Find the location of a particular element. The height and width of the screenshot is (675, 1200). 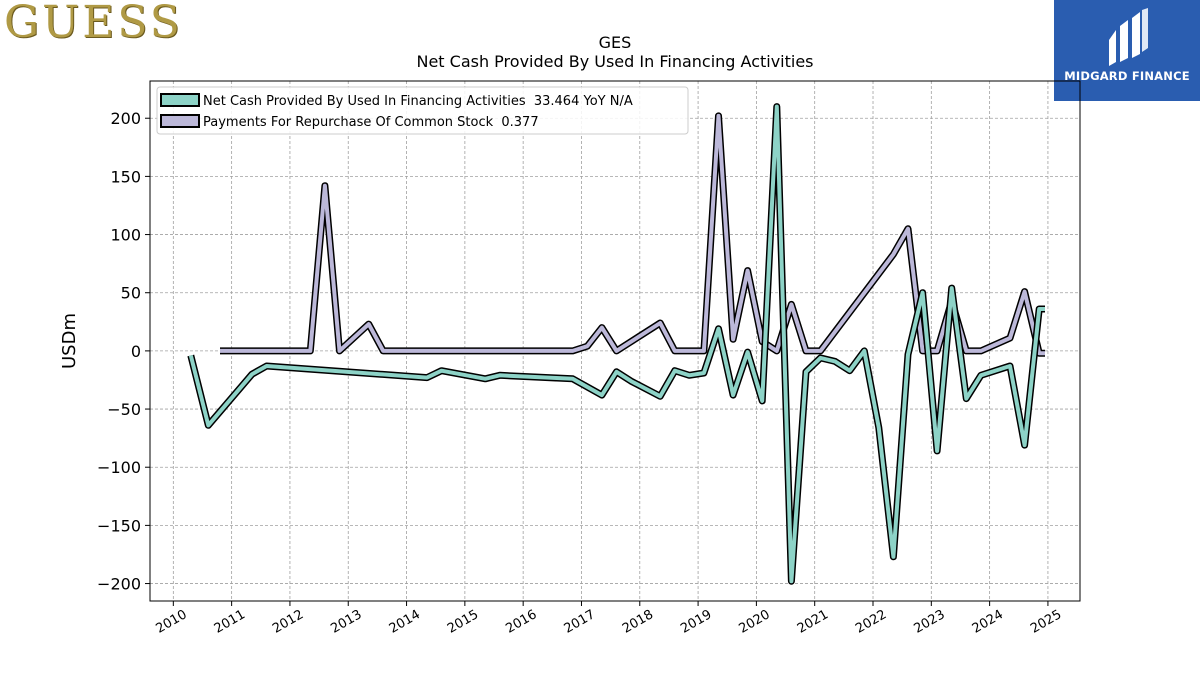

x-tick-label: 2022 is located at coordinates (871, 622).